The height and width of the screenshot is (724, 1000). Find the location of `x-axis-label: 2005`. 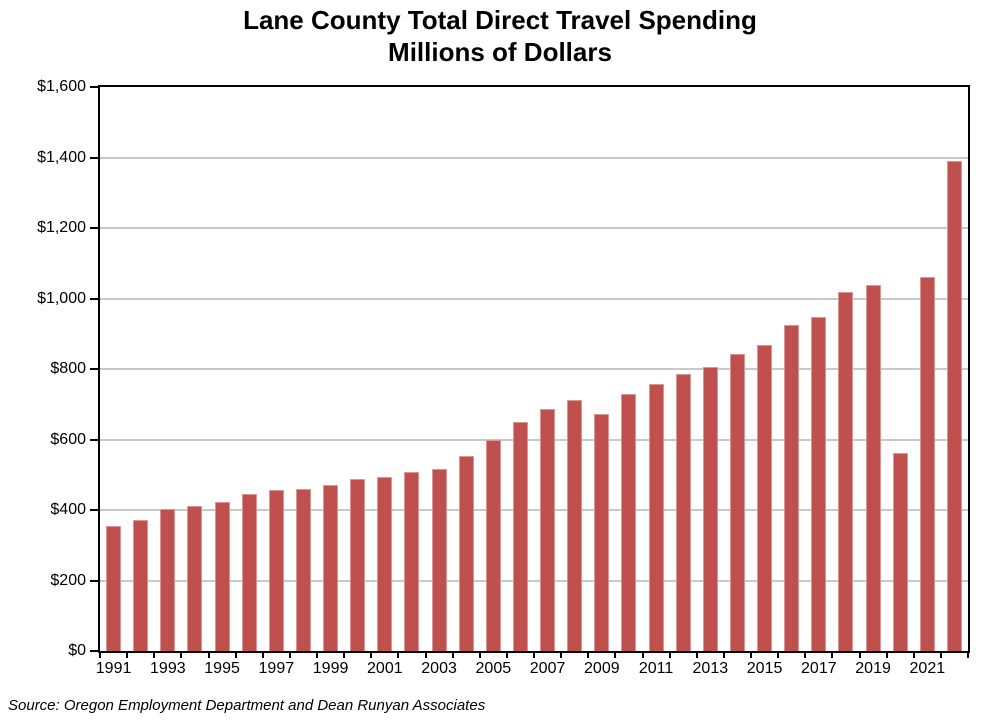

x-axis-label: 2005 is located at coordinates (493, 668).